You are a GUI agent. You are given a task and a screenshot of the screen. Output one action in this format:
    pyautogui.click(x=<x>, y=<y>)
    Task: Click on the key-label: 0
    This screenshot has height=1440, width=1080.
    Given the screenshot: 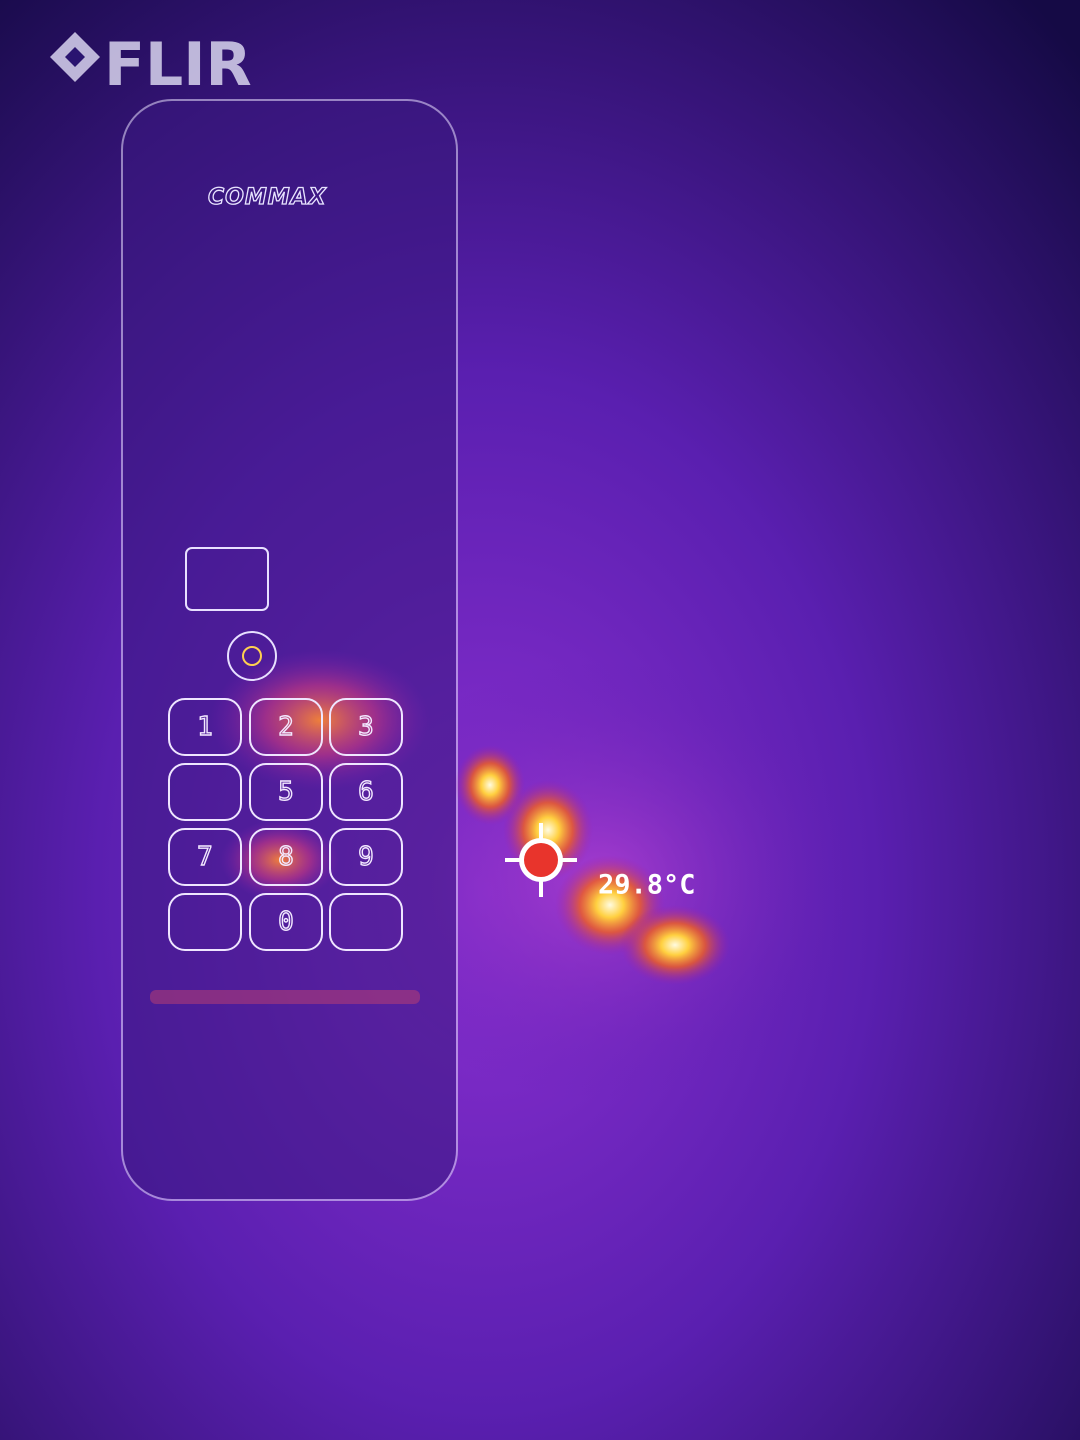 What is the action you would take?
    pyautogui.click(x=286, y=922)
    